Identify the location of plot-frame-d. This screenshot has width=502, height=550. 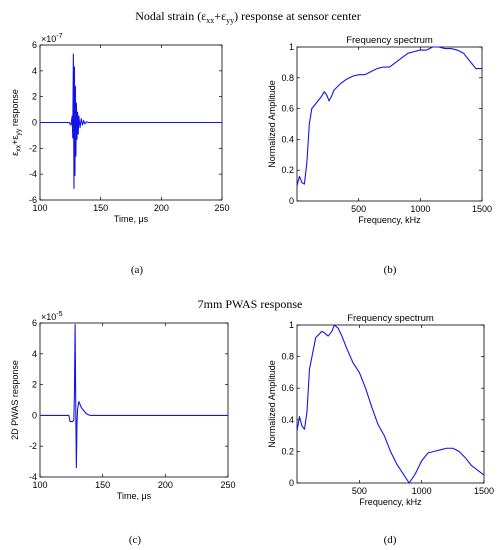
(390, 404).